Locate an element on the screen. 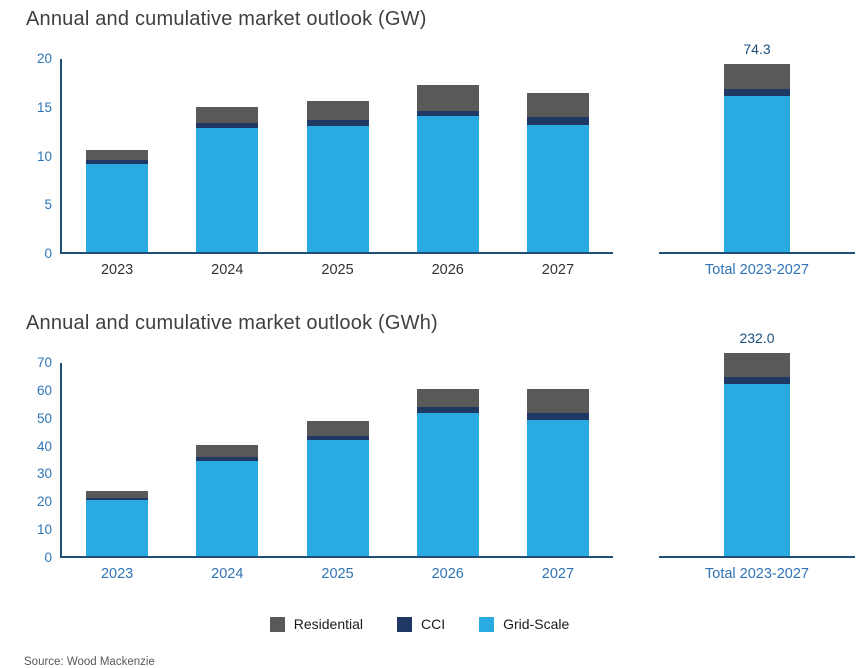 The width and height of the screenshot is (865, 668). total-x-label-gwh: Total 2023-2027 is located at coordinates (757, 574).